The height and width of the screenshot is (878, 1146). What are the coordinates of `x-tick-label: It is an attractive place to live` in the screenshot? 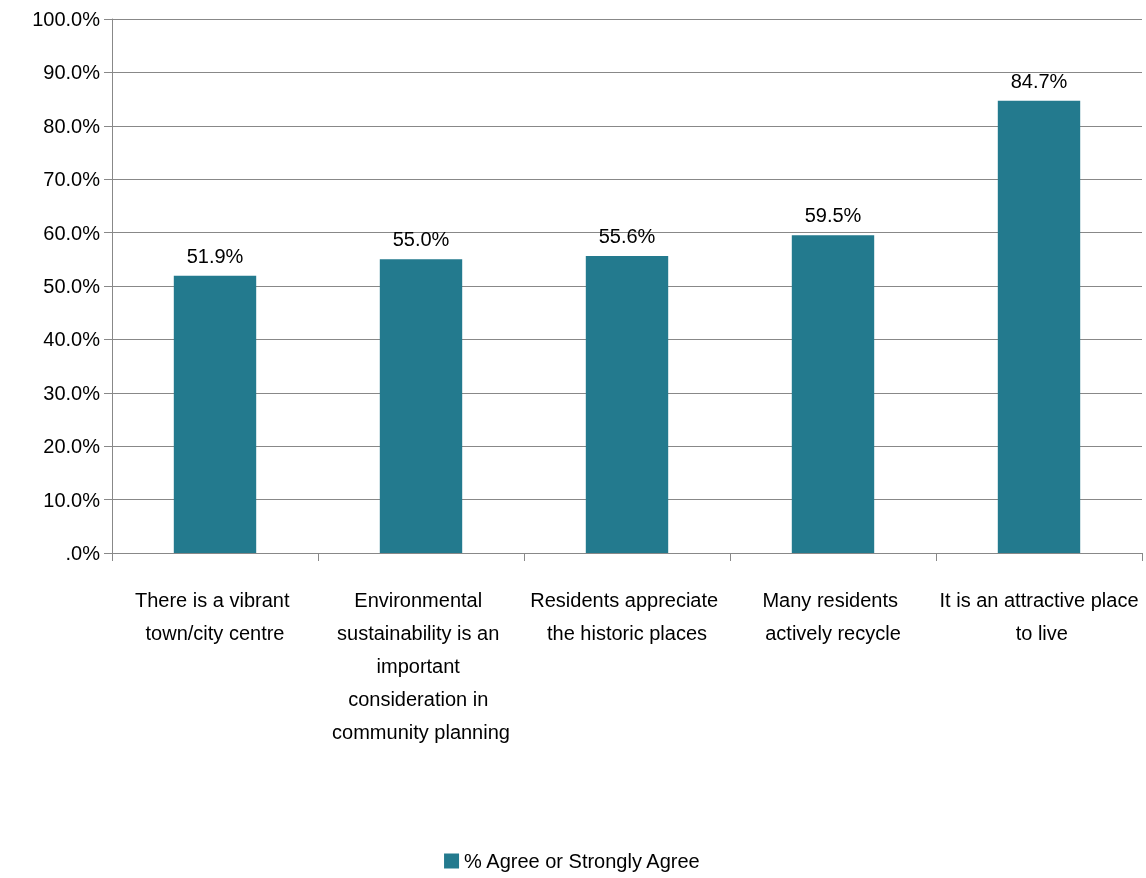 It's located at (1039, 616).